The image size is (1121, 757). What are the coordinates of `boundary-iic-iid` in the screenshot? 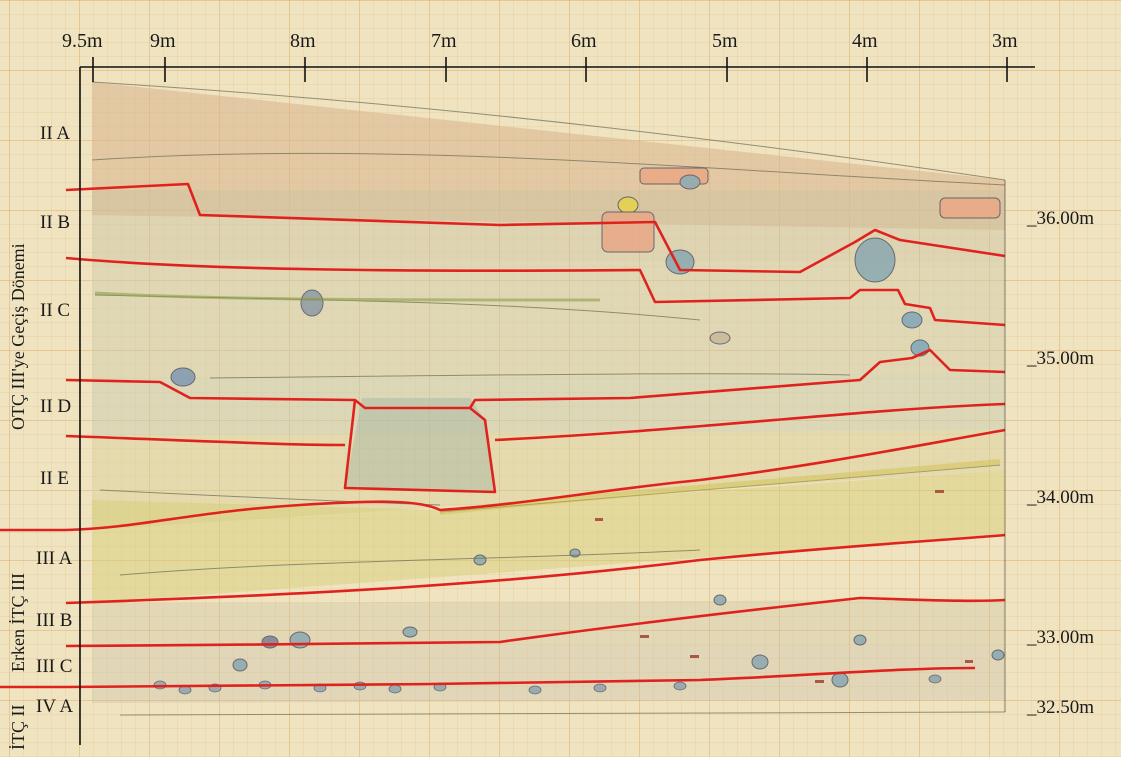 It's located at (535, 379).